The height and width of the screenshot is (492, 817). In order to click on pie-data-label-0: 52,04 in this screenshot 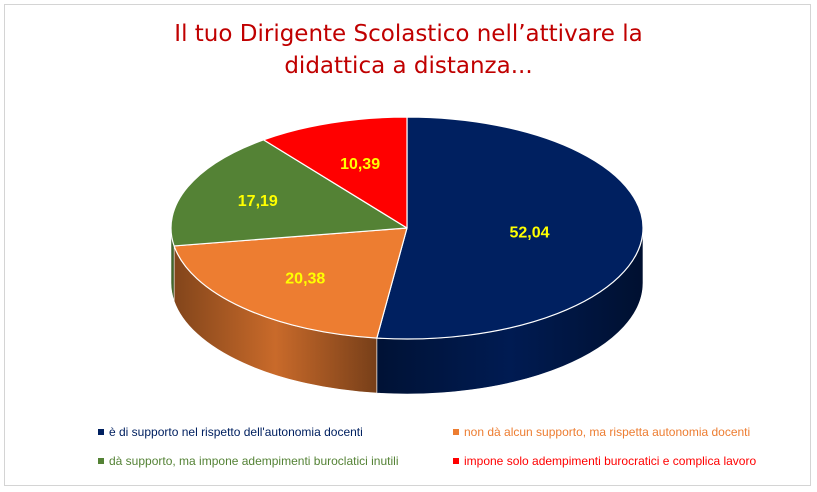, I will do `click(529, 233)`.